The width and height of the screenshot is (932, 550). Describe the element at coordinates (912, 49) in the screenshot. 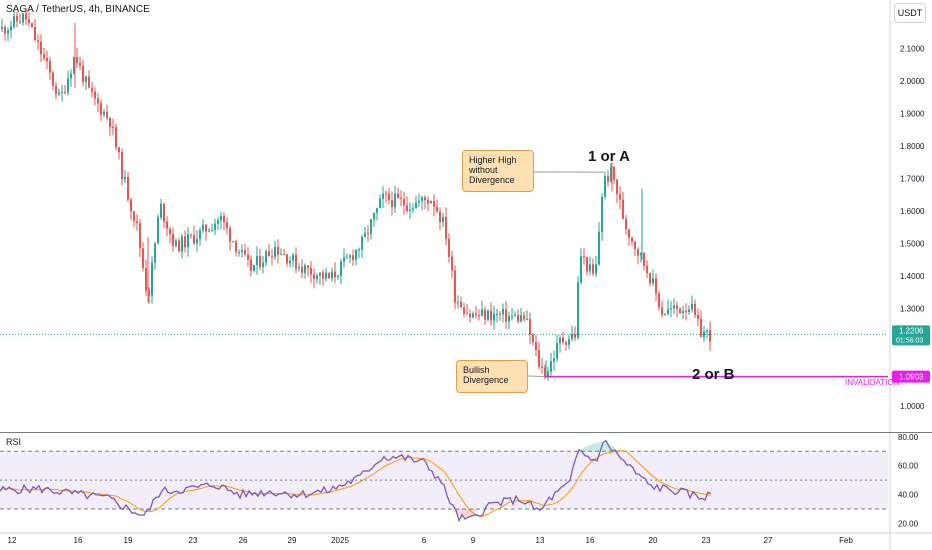

I see `price-tick-label: 2.1000` at that location.